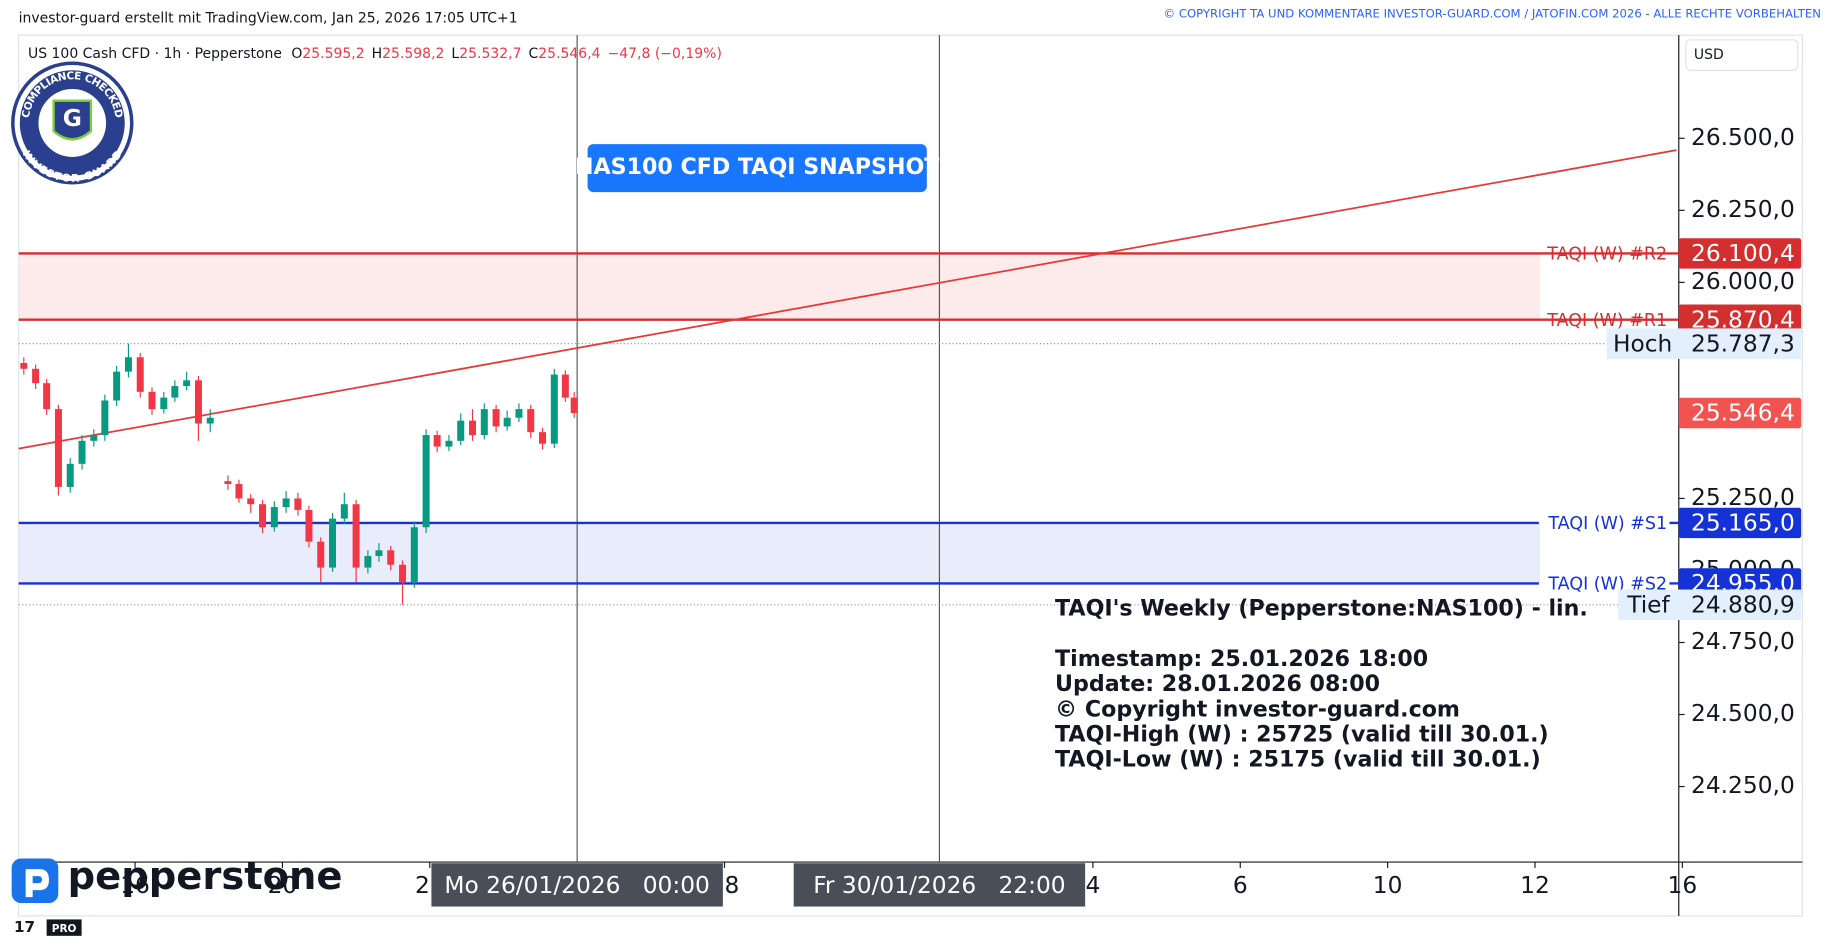 The height and width of the screenshot is (937, 1828). Describe the element at coordinates (1241, 659) in the screenshot. I see `info-line: Timestamp: 25.01.2026 18:00` at that location.